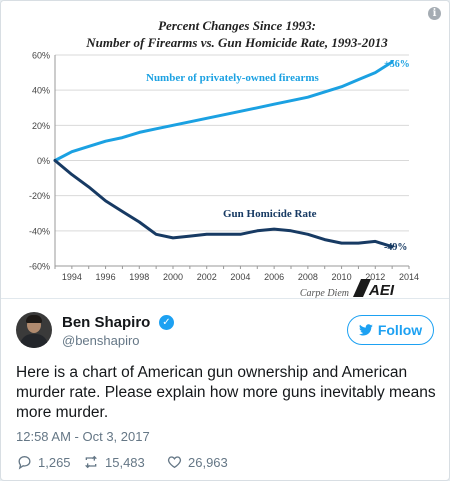  I want to click on y-tick-label: -40%, so click(39, 231).